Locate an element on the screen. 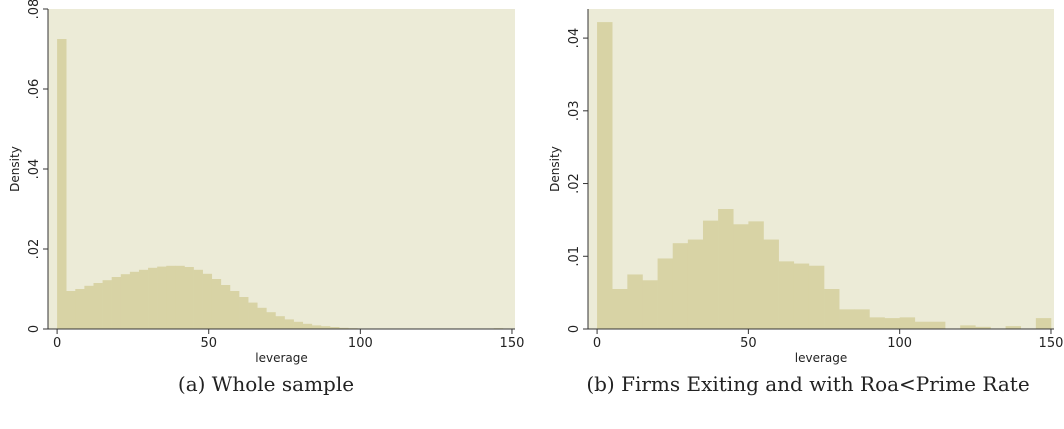  y-tick-label: .08 is located at coordinates (34, 9).